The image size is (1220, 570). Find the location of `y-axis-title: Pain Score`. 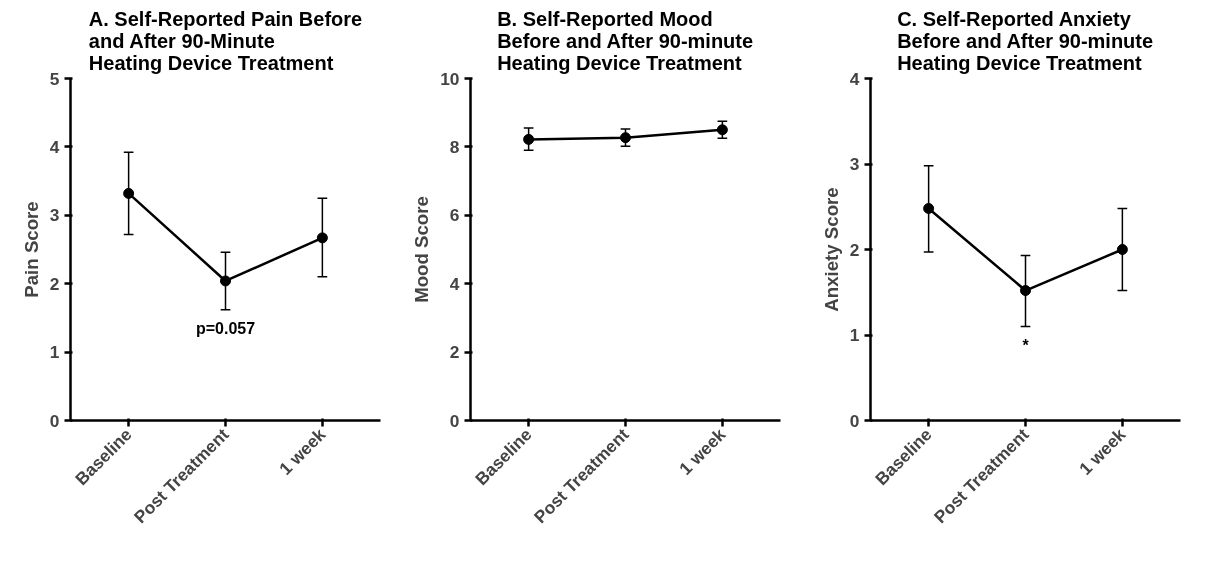

y-axis-title: Pain Score is located at coordinates (31, 249).